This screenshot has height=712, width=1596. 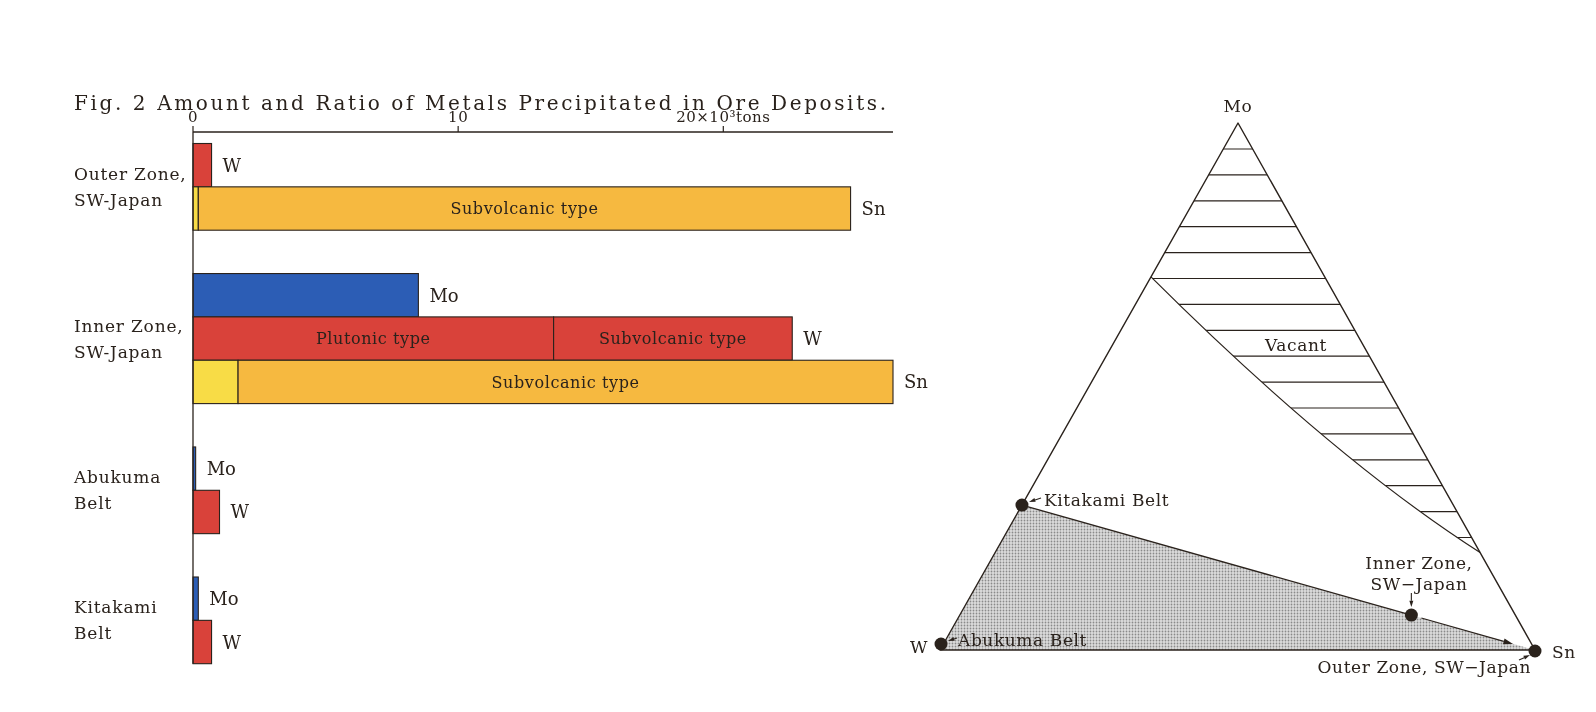 What do you see at coordinates (129, 338) in the screenshot?
I see `text: Inner Zone, SW-Japan` at bounding box center [129, 338].